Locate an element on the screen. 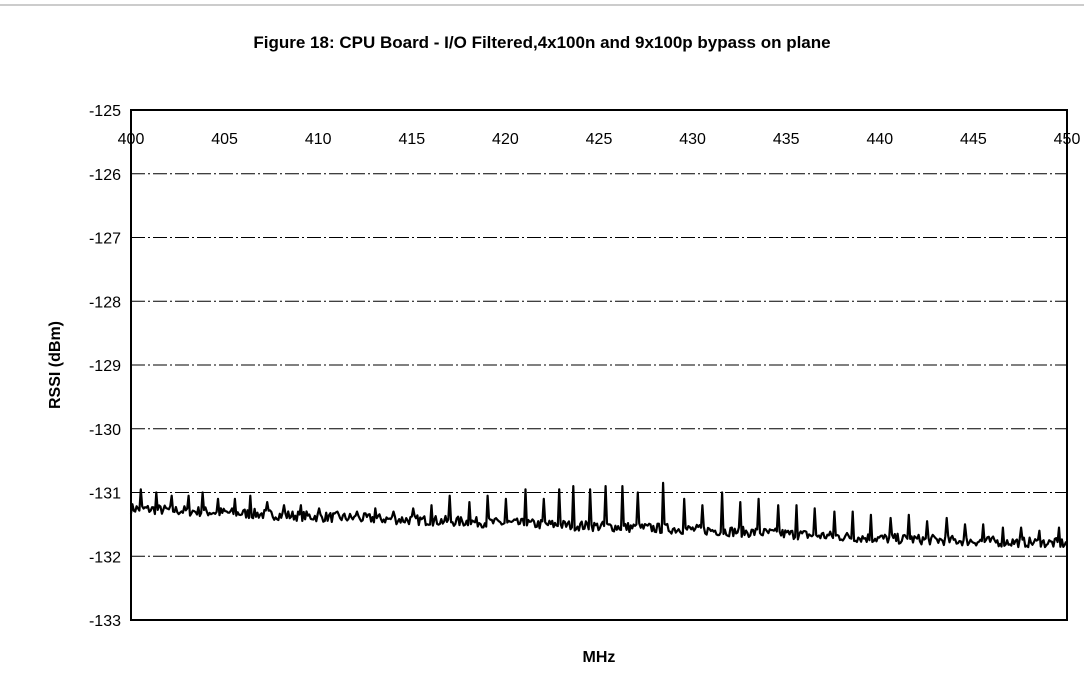  x-tick-label-9: 445 is located at coordinates (973, 139).